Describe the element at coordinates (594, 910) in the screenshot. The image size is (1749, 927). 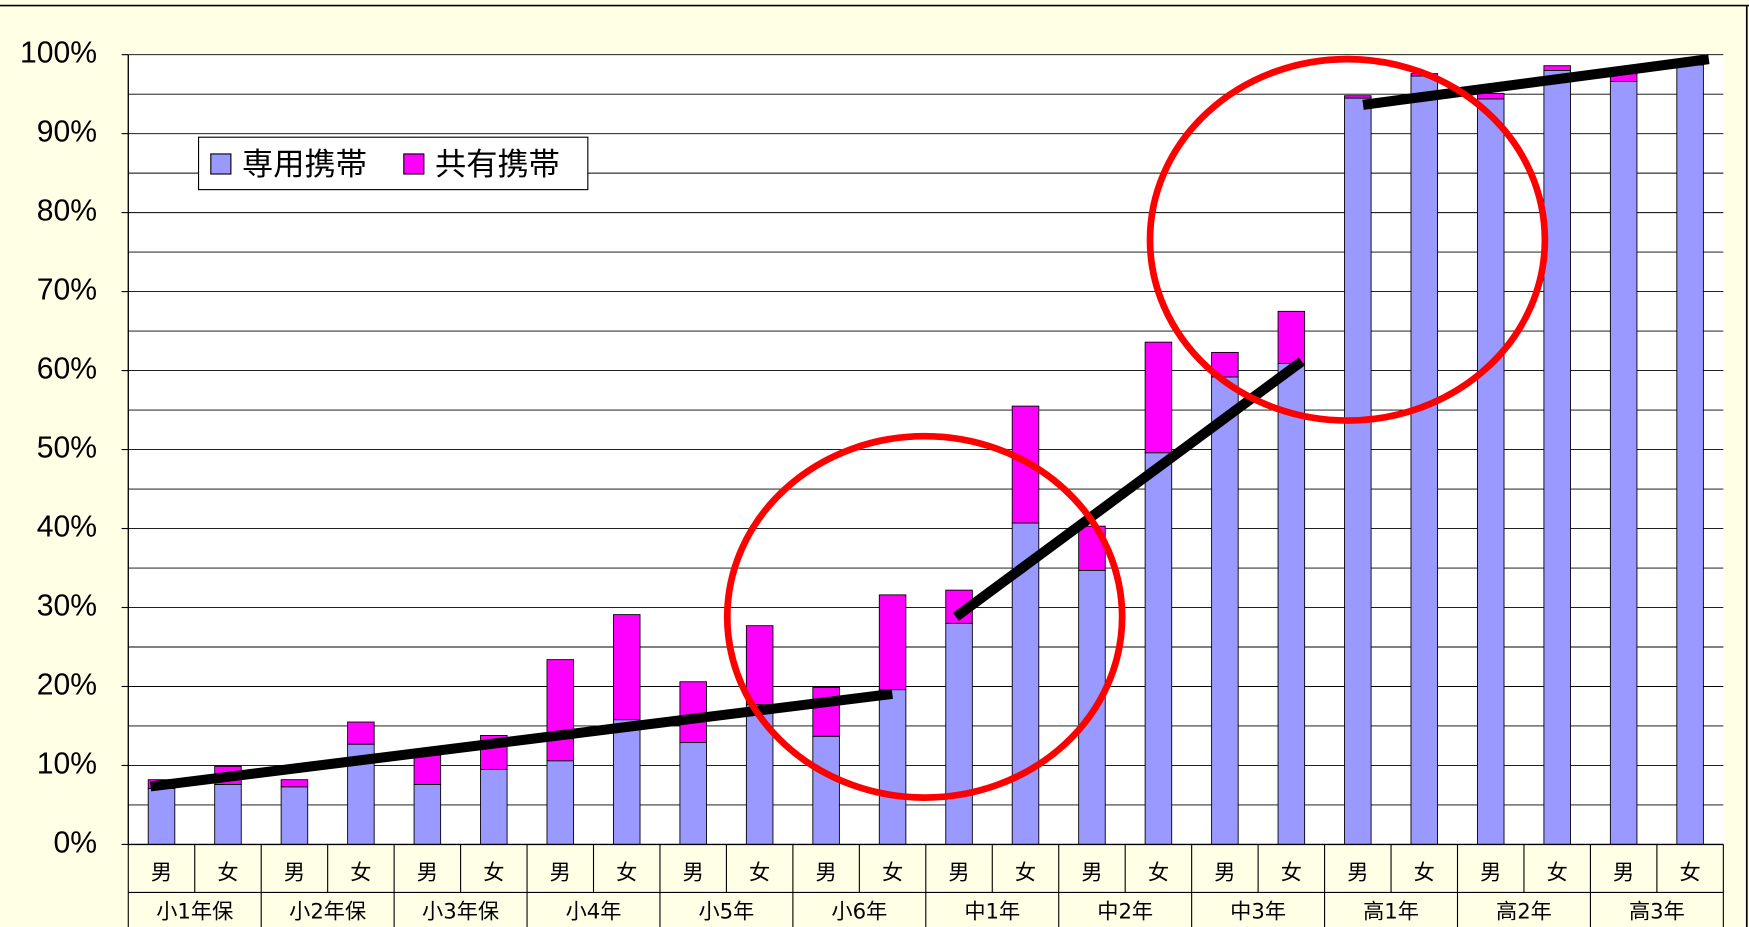
I see `x-group-label: 小4年` at that location.